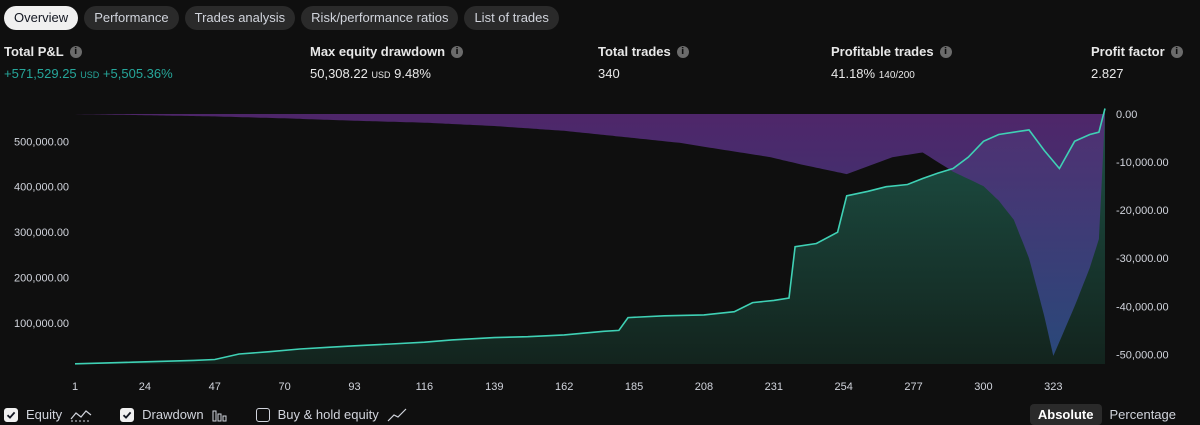  I want to click on y-left-tick-label: 300,000.00, so click(41, 233).